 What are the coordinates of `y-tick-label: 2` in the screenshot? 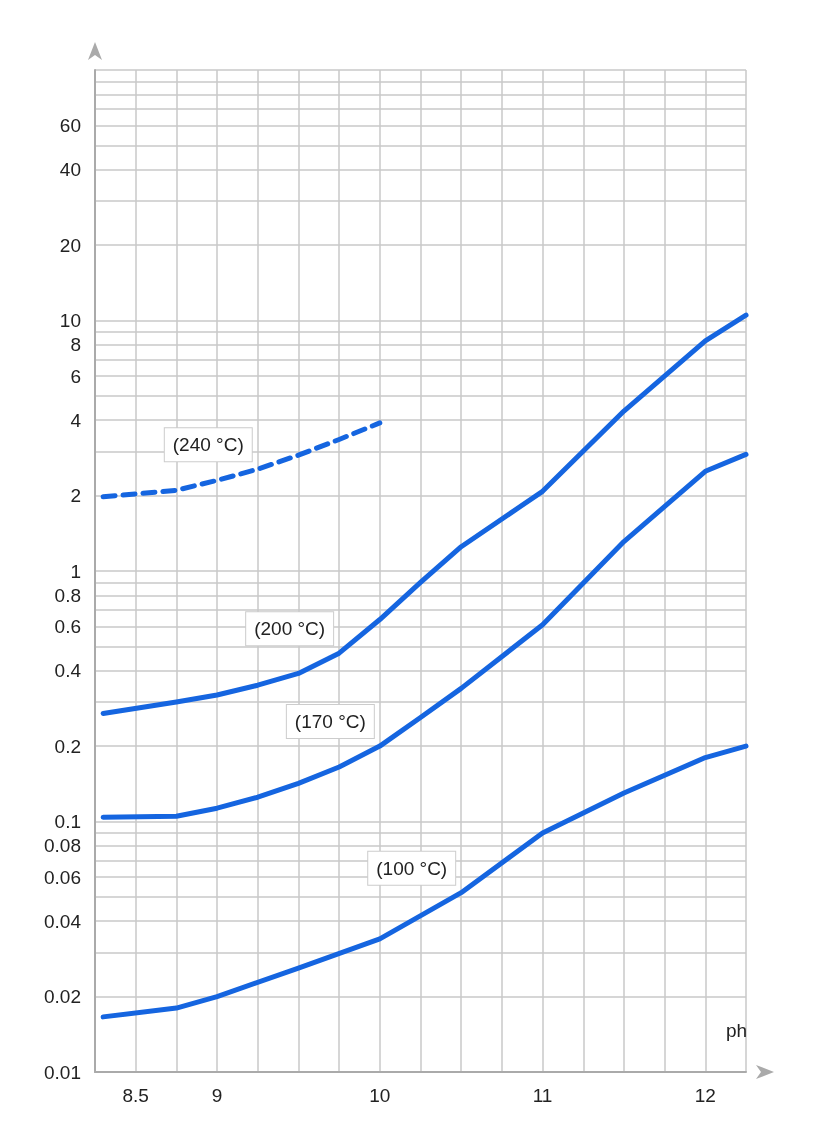 It's located at (75, 496).